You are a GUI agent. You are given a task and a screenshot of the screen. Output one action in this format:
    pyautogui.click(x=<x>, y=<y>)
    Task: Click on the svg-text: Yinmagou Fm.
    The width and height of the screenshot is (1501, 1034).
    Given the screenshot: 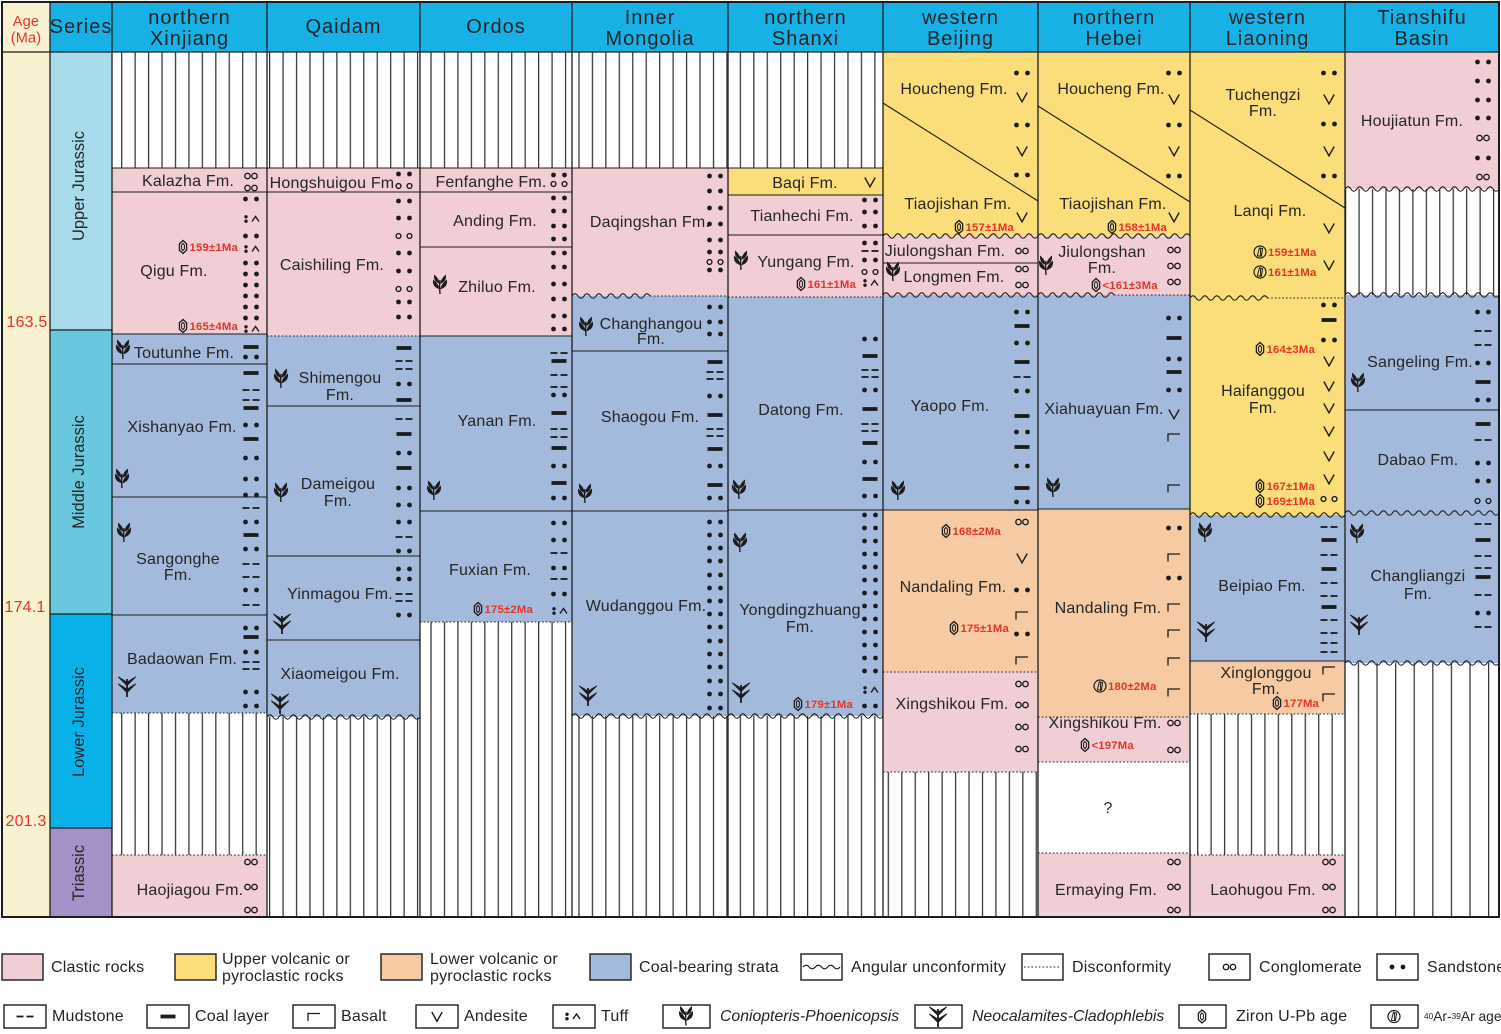 What is the action you would take?
    pyautogui.click(x=340, y=594)
    